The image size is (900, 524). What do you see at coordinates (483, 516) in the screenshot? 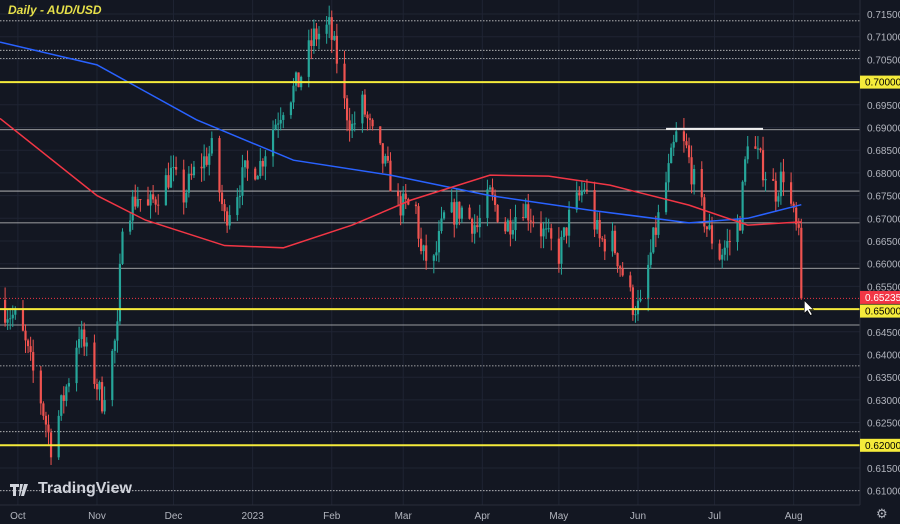
I see `time-tick-label: Apr` at bounding box center [483, 516].